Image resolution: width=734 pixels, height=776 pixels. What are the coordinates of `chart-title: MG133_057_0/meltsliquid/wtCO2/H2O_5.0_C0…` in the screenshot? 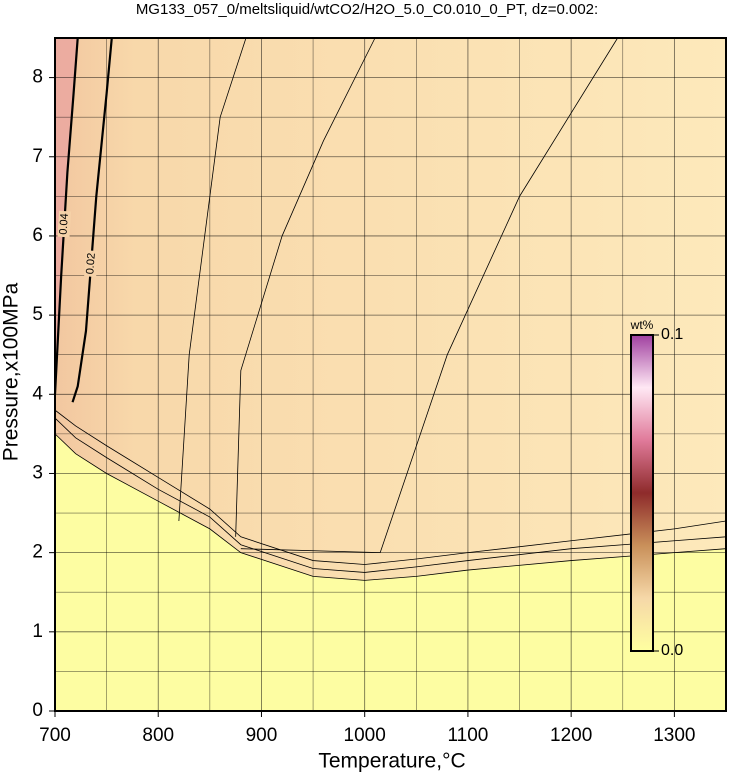 It's located at (367, 9).